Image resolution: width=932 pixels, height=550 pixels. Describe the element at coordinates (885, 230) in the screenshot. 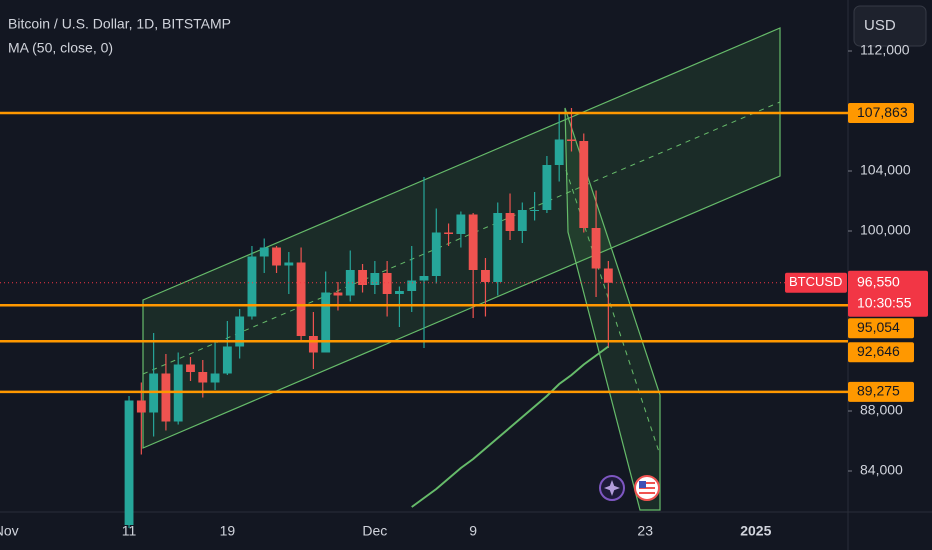

I see `y-tick-label: 100,000` at that location.